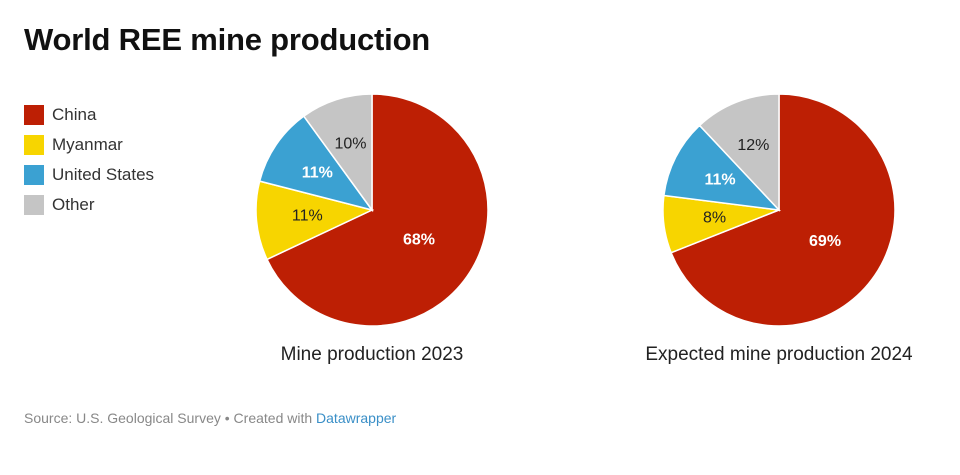 Image resolution: width=960 pixels, height=475 pixels. I want to click on pie-slice-2024-china, so click(783, 210).